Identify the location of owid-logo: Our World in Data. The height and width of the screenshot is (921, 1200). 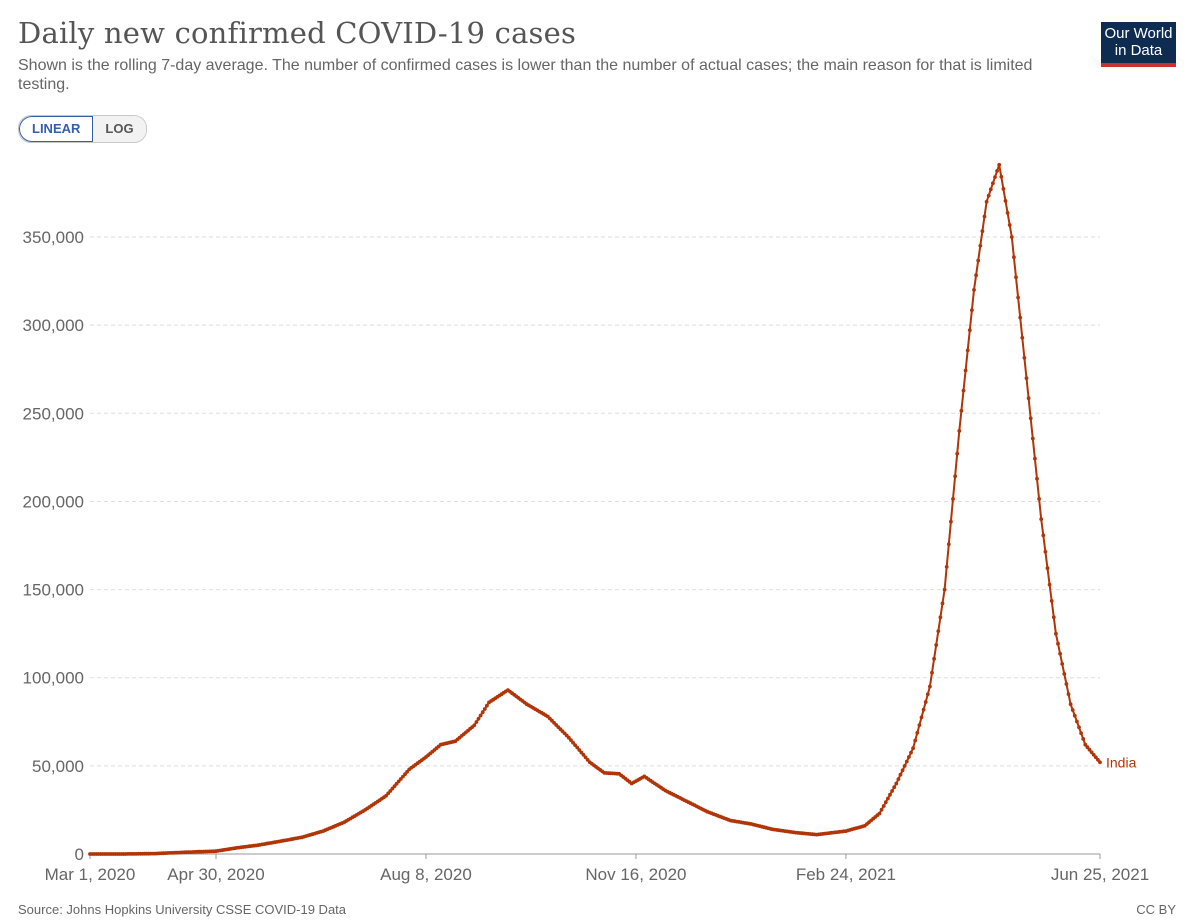
(1138, 44).